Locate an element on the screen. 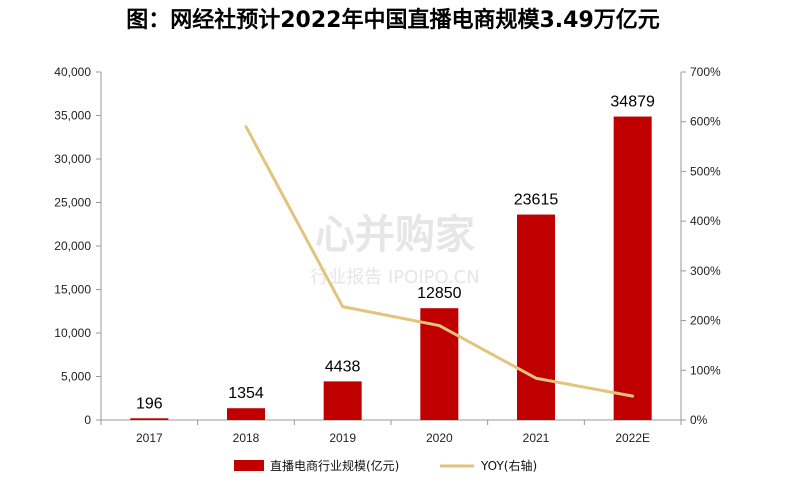 The height and width of the screenshot is (492, 786). right-tick-label: 700% is located at coordinates (705, 72).